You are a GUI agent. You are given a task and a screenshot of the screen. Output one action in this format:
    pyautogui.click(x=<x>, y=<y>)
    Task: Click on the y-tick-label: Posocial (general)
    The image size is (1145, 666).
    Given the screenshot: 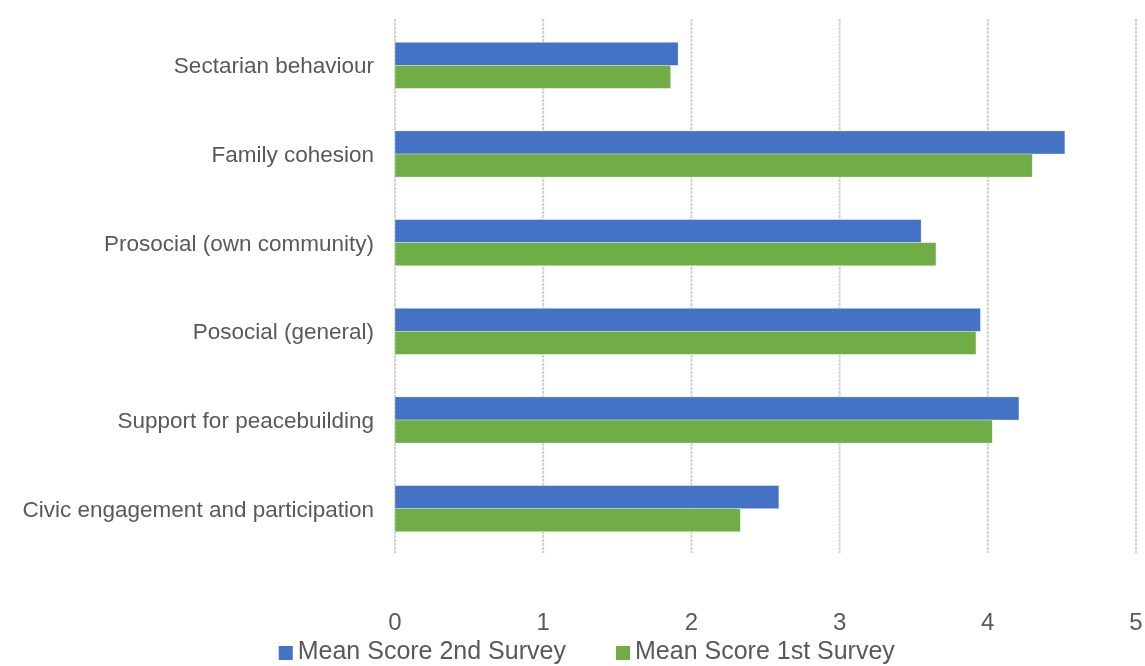 What is the action you would take?
    pyautogui.click(x=283, y=332)
    